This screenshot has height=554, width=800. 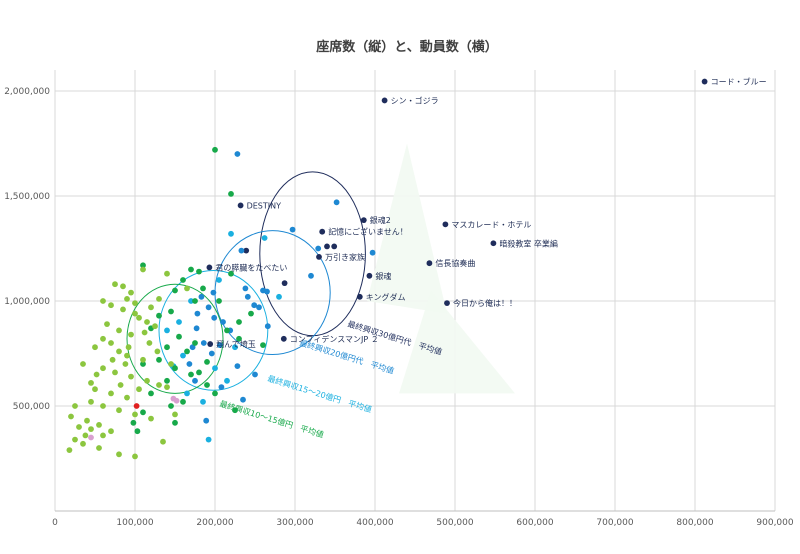 What do you see at coordinates (454, 523) in the screenshot?
I see `x-tick-label: 500,000` at bounding box center [454, 523].